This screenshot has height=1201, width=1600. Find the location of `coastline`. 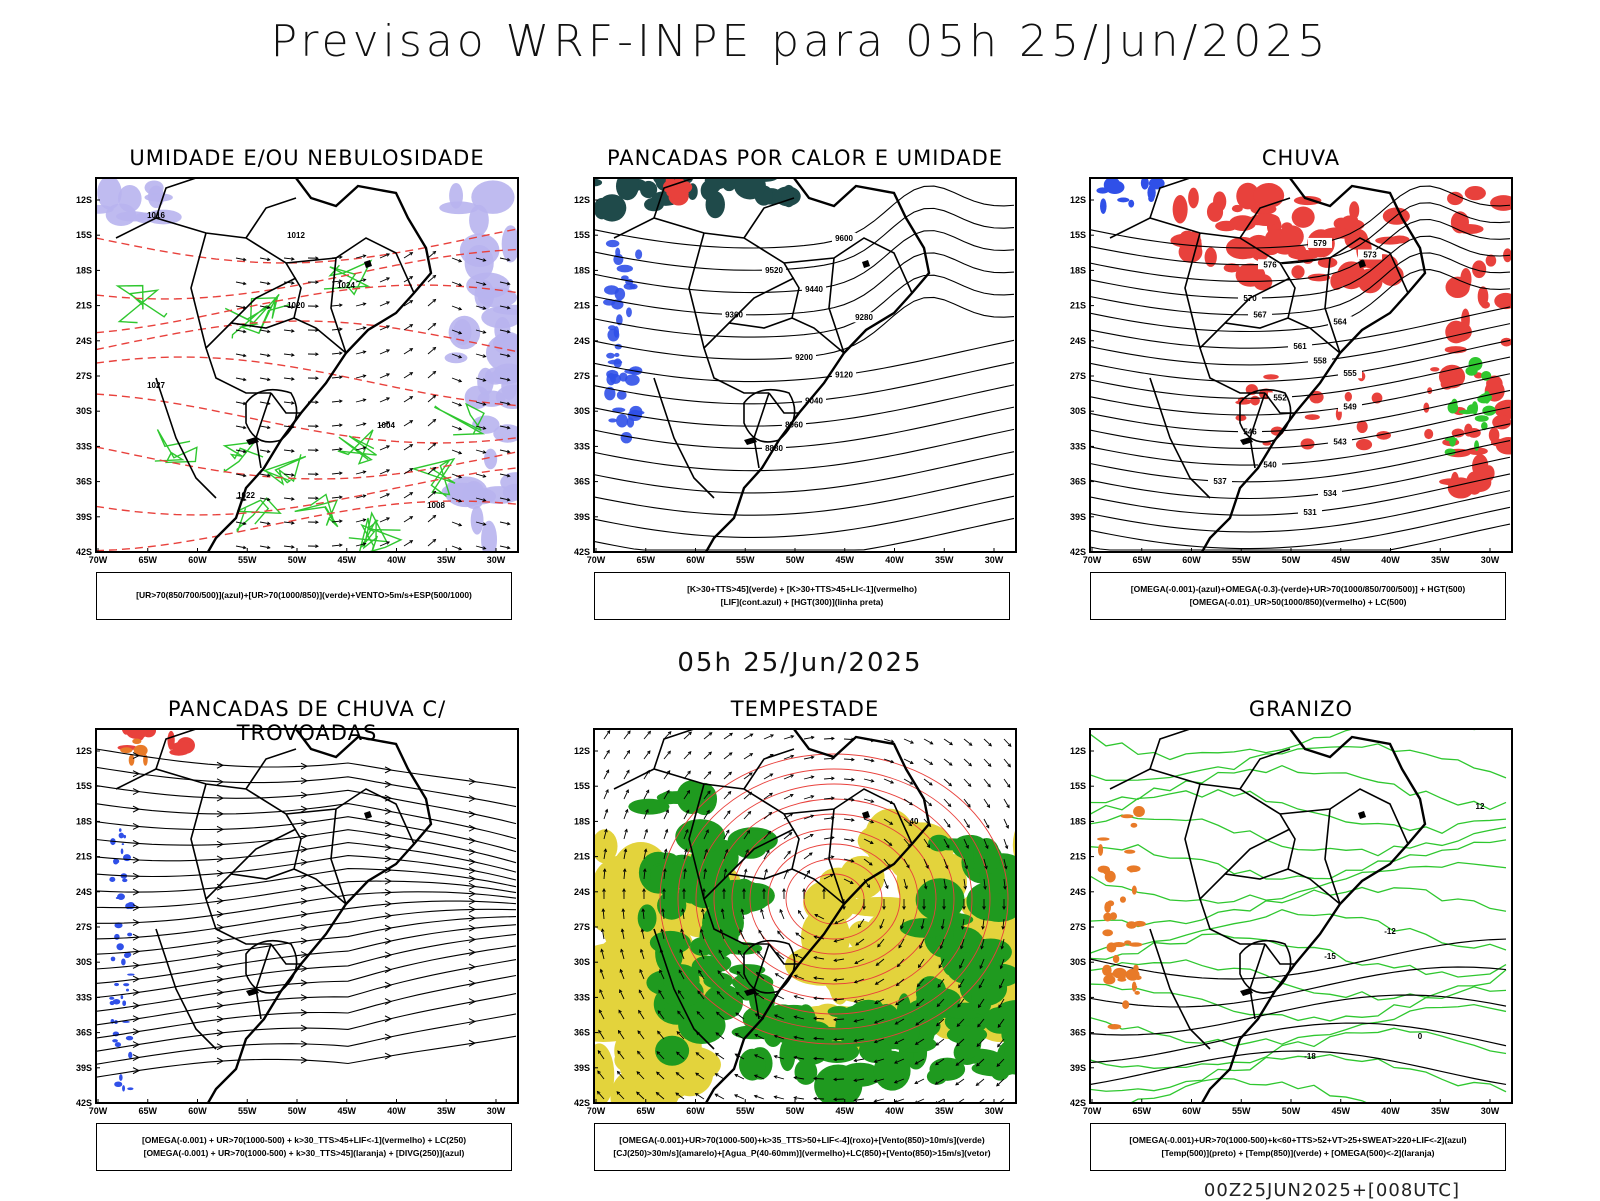

coastline is located at coordinates (319, 916).